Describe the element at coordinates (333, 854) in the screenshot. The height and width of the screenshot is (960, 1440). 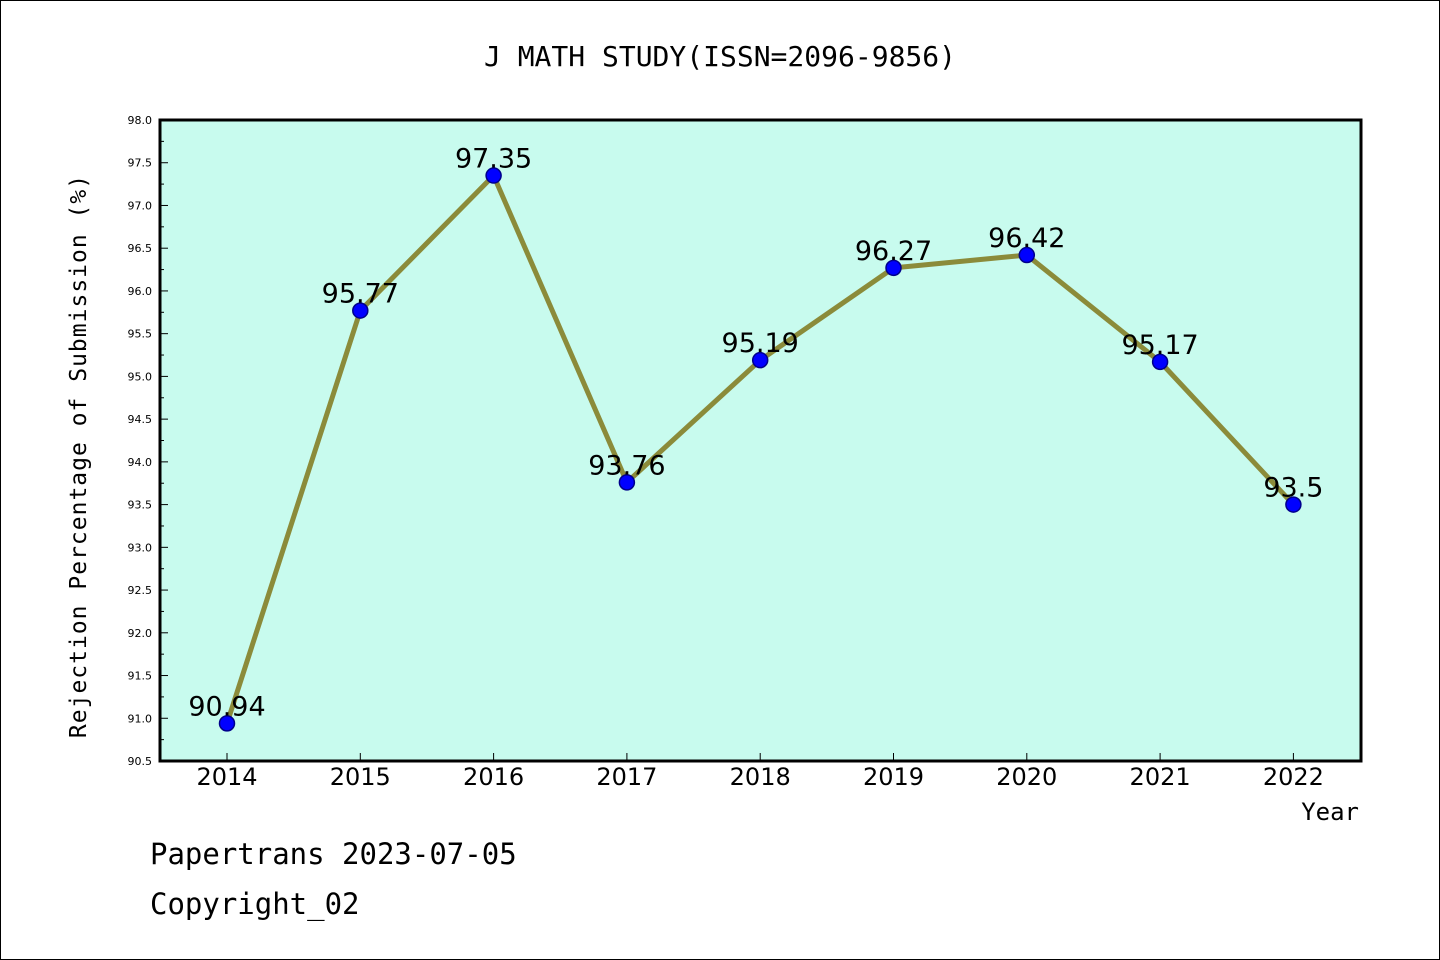
I see `footer-date: Papertrans 2023-07-05` at that location.